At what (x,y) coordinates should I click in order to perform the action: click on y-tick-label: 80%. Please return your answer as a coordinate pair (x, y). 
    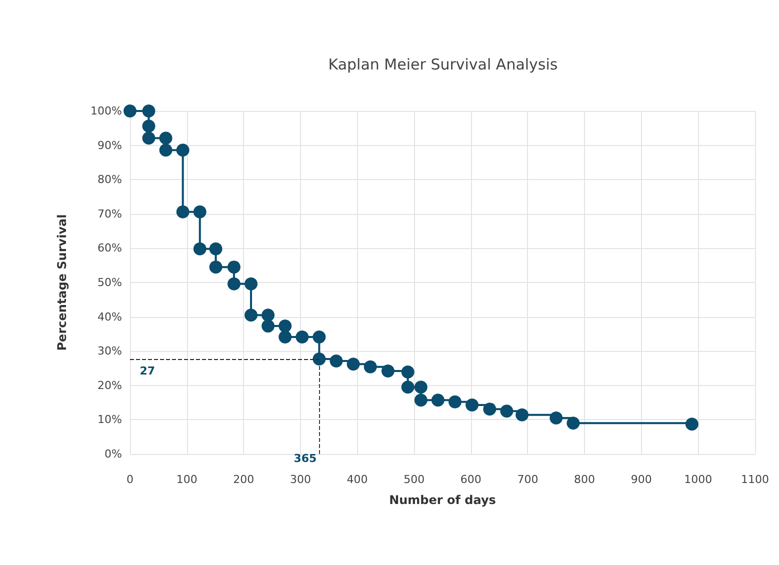
    Looking at the image, I should click on (110, 179).